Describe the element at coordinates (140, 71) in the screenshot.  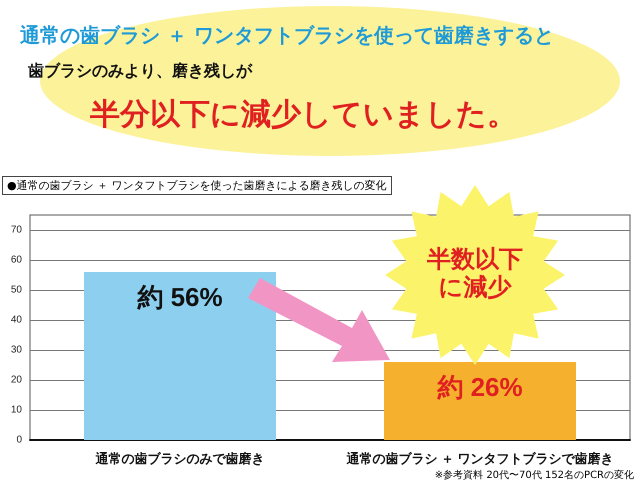
I see `chart-subtitle: 歯ブラシのみより、磨き残しが` at that location.